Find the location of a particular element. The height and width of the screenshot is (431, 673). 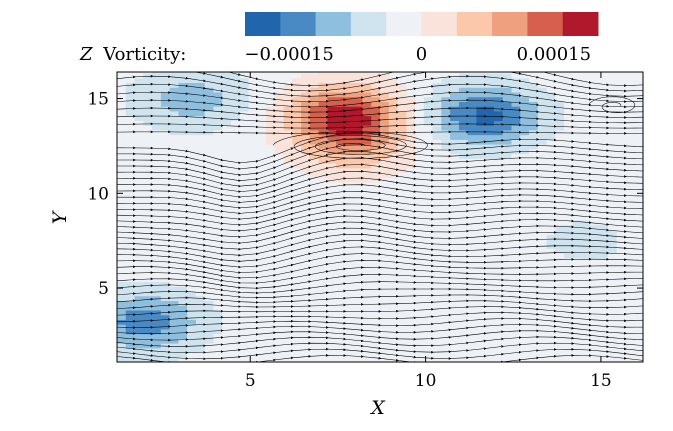

y-tick-label: 15 is located at coordinates (98, 100).